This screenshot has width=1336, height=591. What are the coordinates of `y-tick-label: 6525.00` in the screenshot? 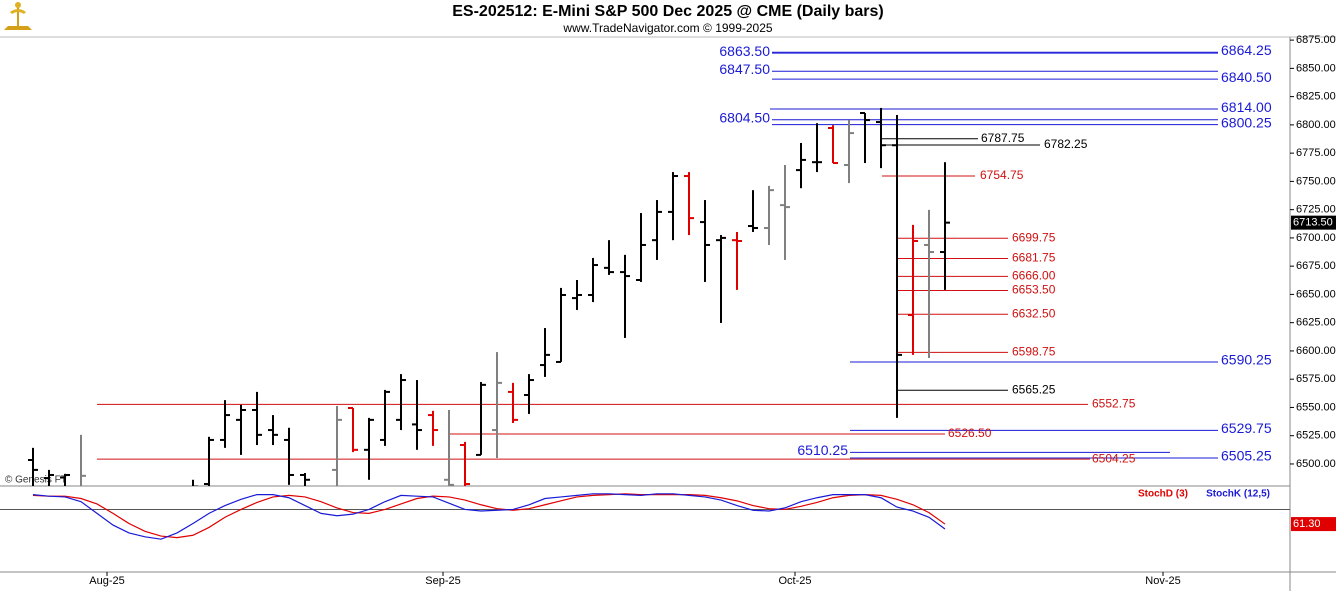 It's located at (1316, 436).